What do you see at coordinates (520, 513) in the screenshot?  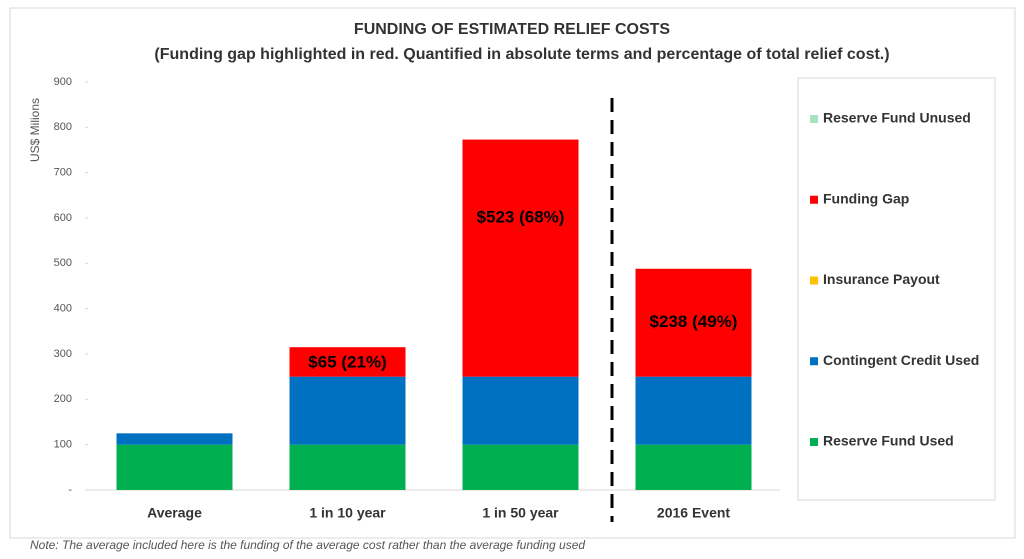 I see `x-tick-label: 1 in 50 year` at bounding box center [520, 513].